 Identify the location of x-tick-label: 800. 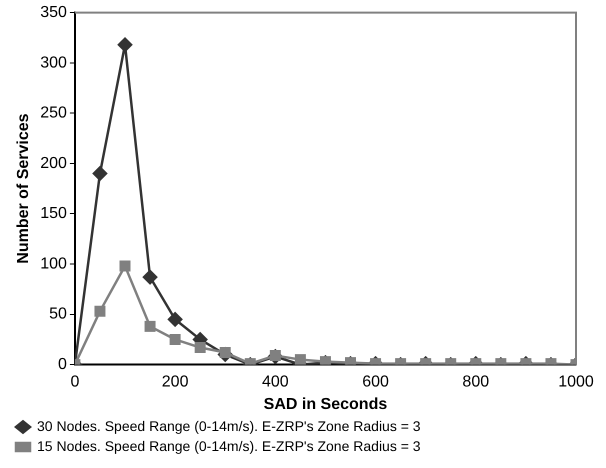
(476, 382).